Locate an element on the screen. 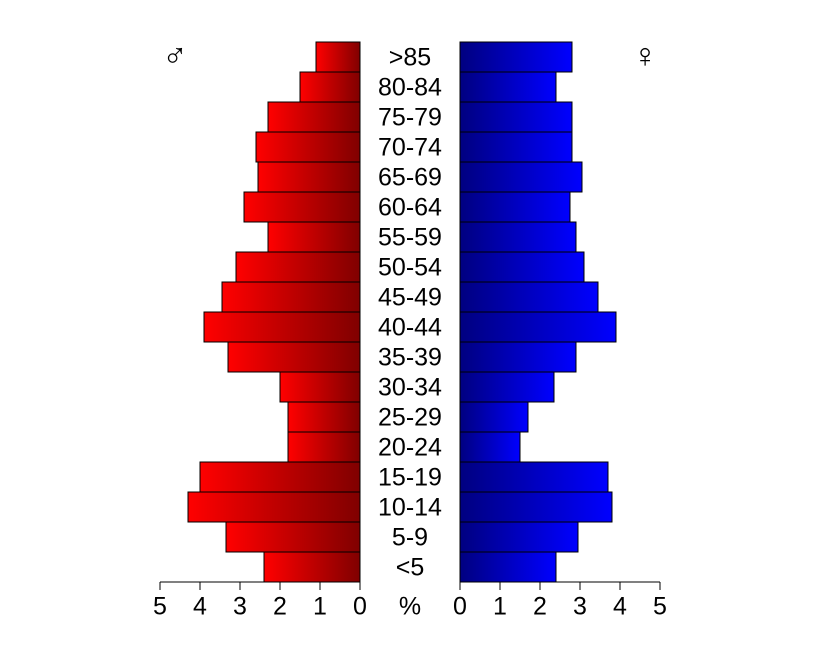 The height and width of the screenshot is (658, 820). category-label: 15-19 is located at coordinates (410, 478).